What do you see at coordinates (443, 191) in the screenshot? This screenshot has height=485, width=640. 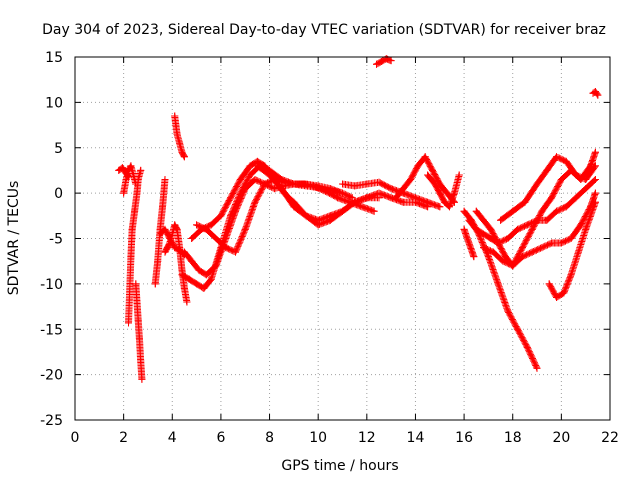 I see `data-series-arc-q` at bounding box center [443, 191].